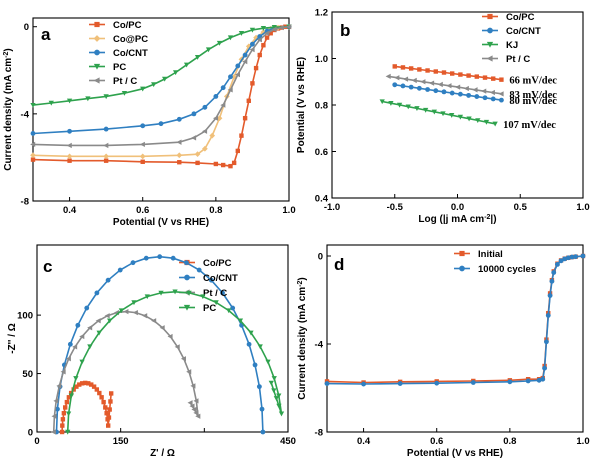 This screenshot has height=468, width=600. I want to click on legend-label: Co/PC, so click(520, 17).